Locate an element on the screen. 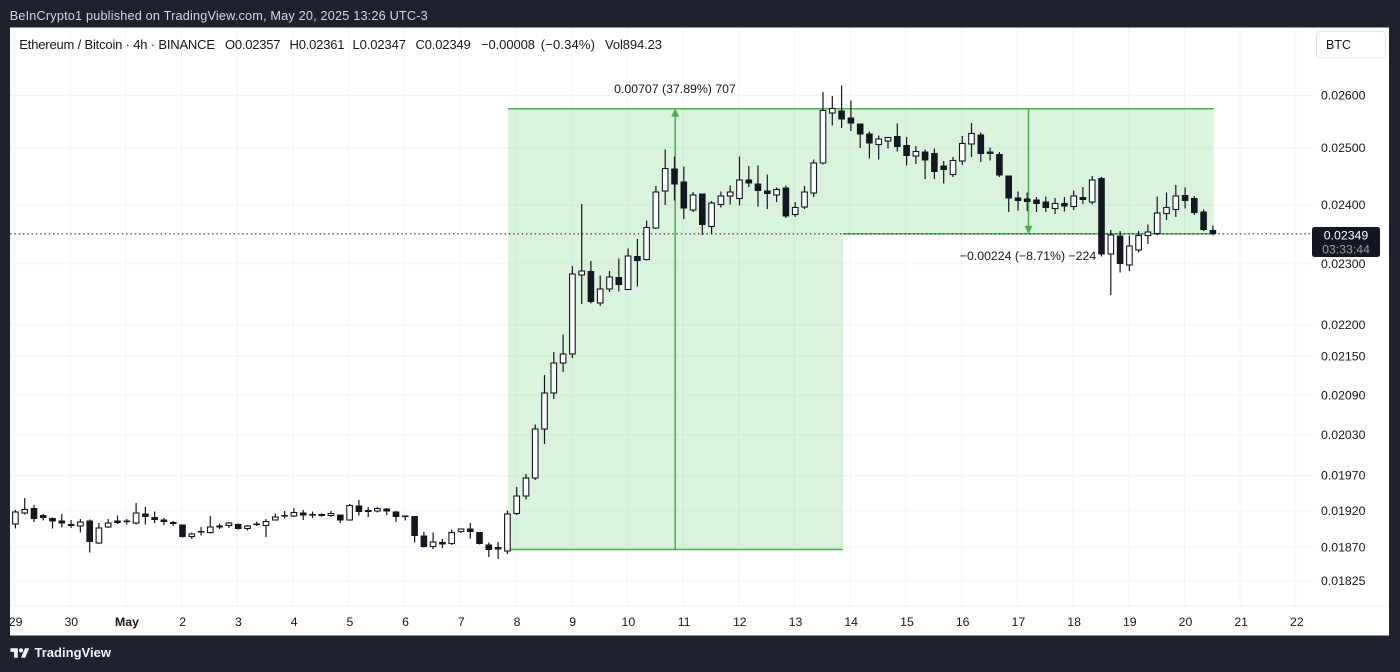 The width and height of the screenshot is (1400, 672). svg-text: C0.02349 is located at coordinates (443, 44).